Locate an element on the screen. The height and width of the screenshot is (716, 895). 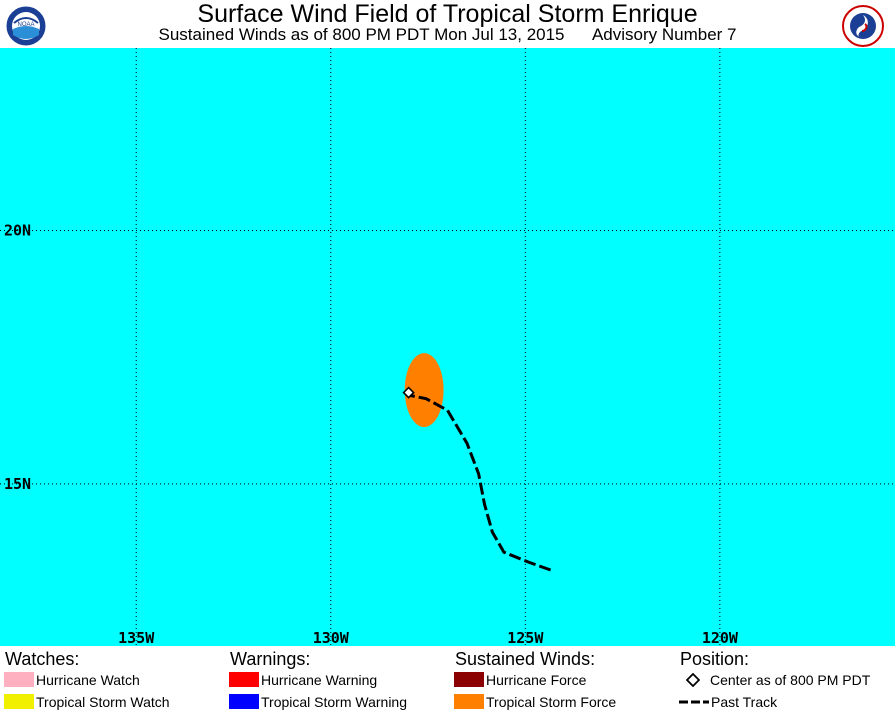
past-track-line is located at coordinates (480, 482).